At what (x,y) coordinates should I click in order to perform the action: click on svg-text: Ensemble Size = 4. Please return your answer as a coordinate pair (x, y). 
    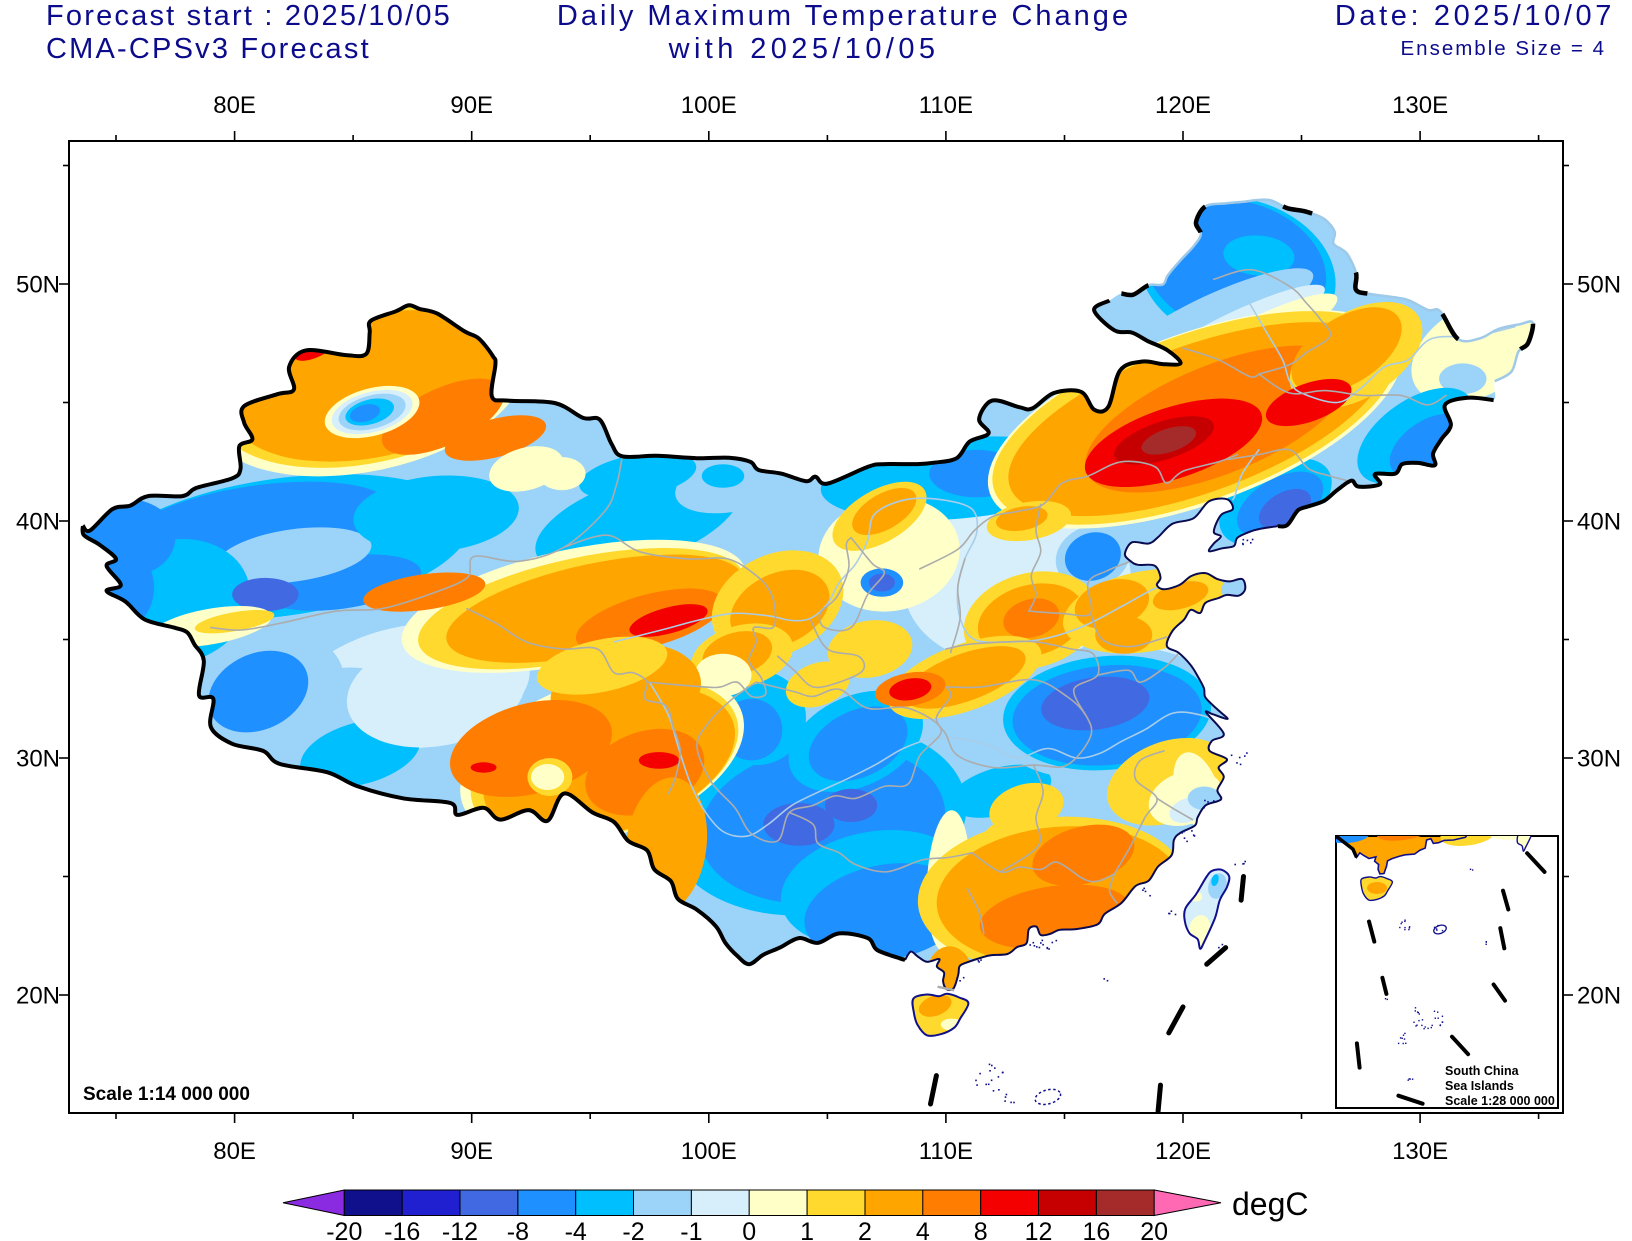
    Looking at the image, I should click on (1504, 48).